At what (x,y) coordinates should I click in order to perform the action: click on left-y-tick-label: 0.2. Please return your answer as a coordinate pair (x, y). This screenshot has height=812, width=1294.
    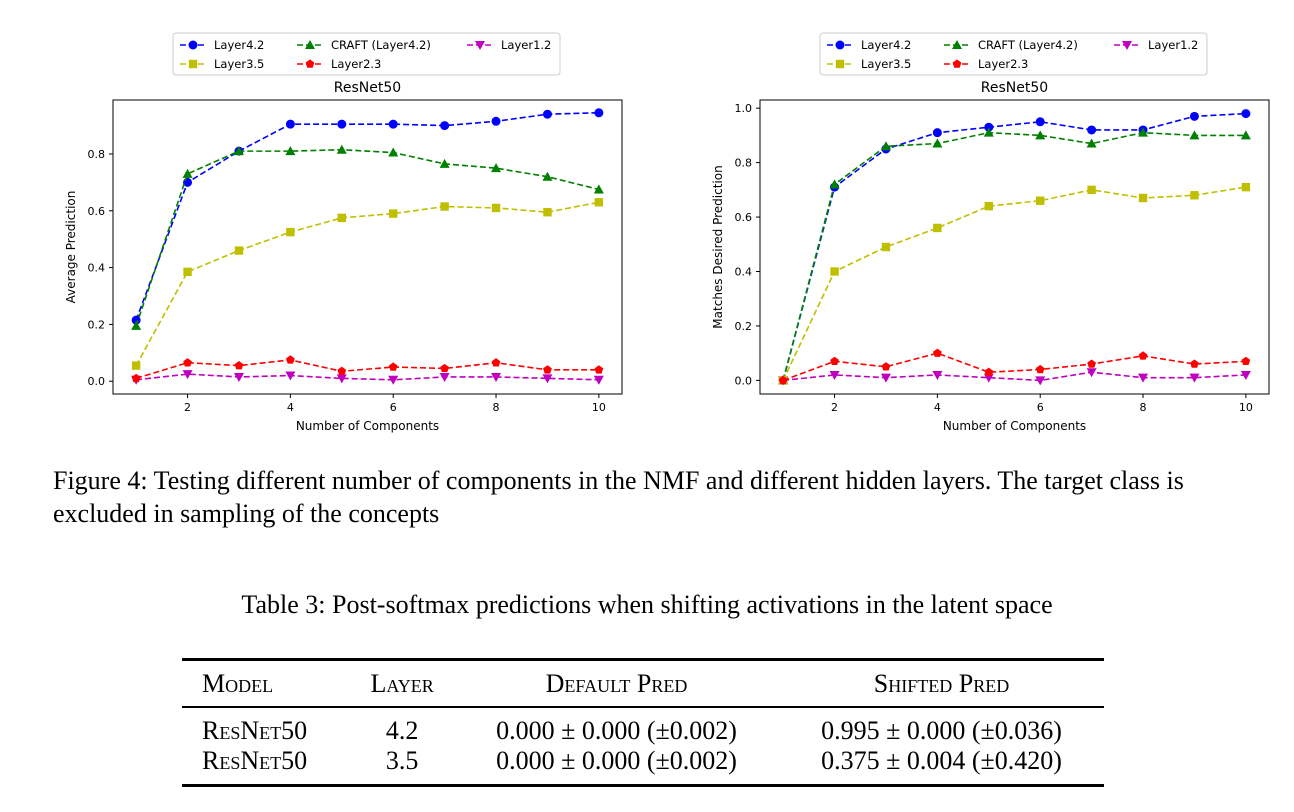
    Looking at the image, I should click on (97, 324).